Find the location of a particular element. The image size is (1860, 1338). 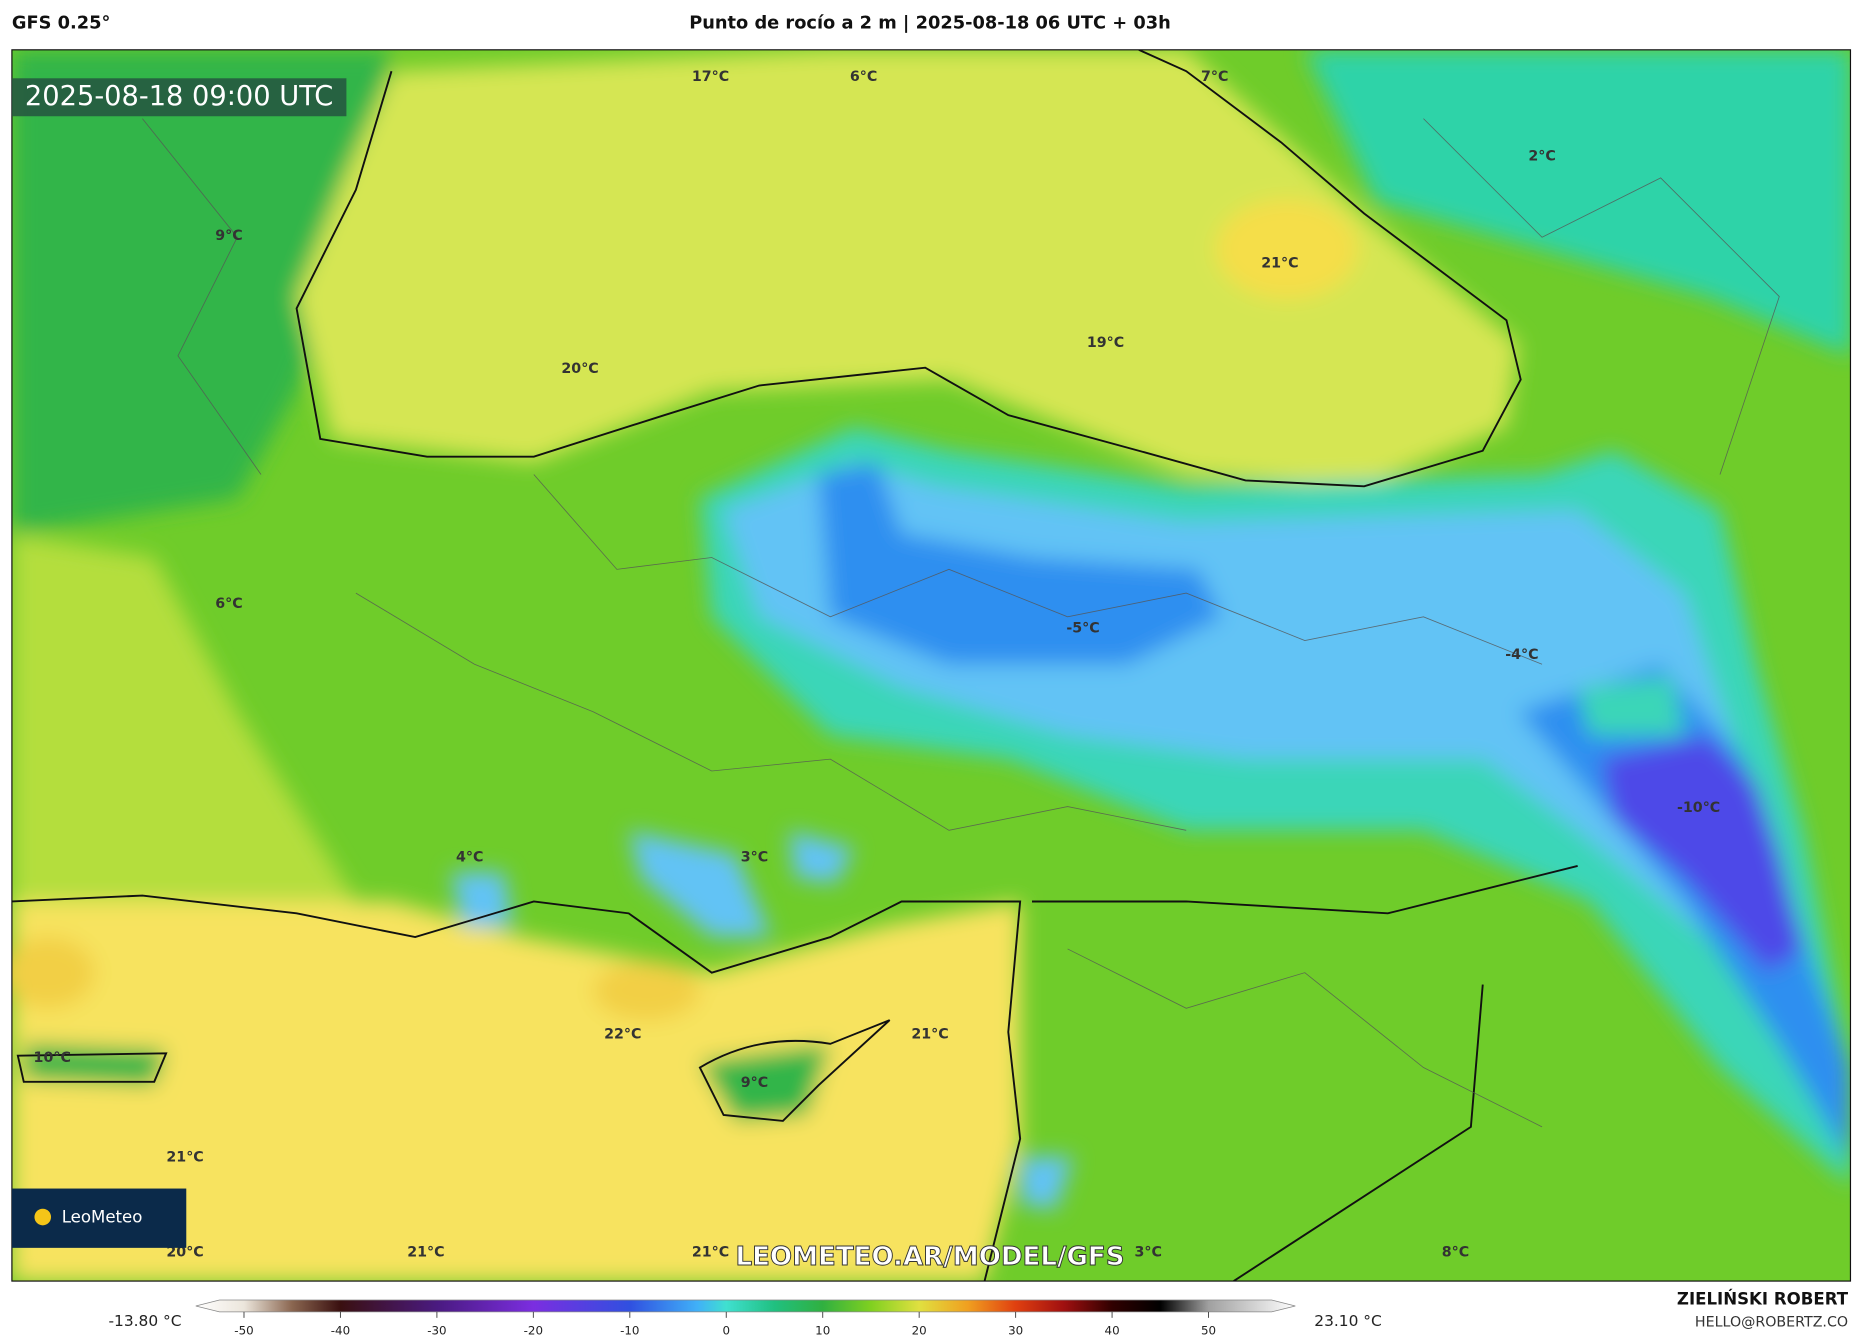

email: HELLO@ROBERTZ.CO is located at coordinates (1771, 1323).